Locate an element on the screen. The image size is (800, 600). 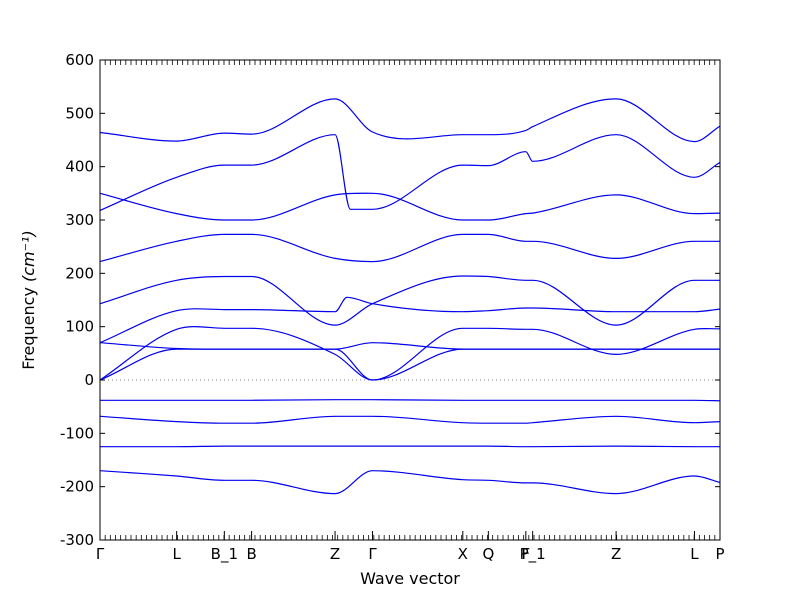
y-axis-label-unit: (cm⁻¹) is located at coordinates (28, 256).